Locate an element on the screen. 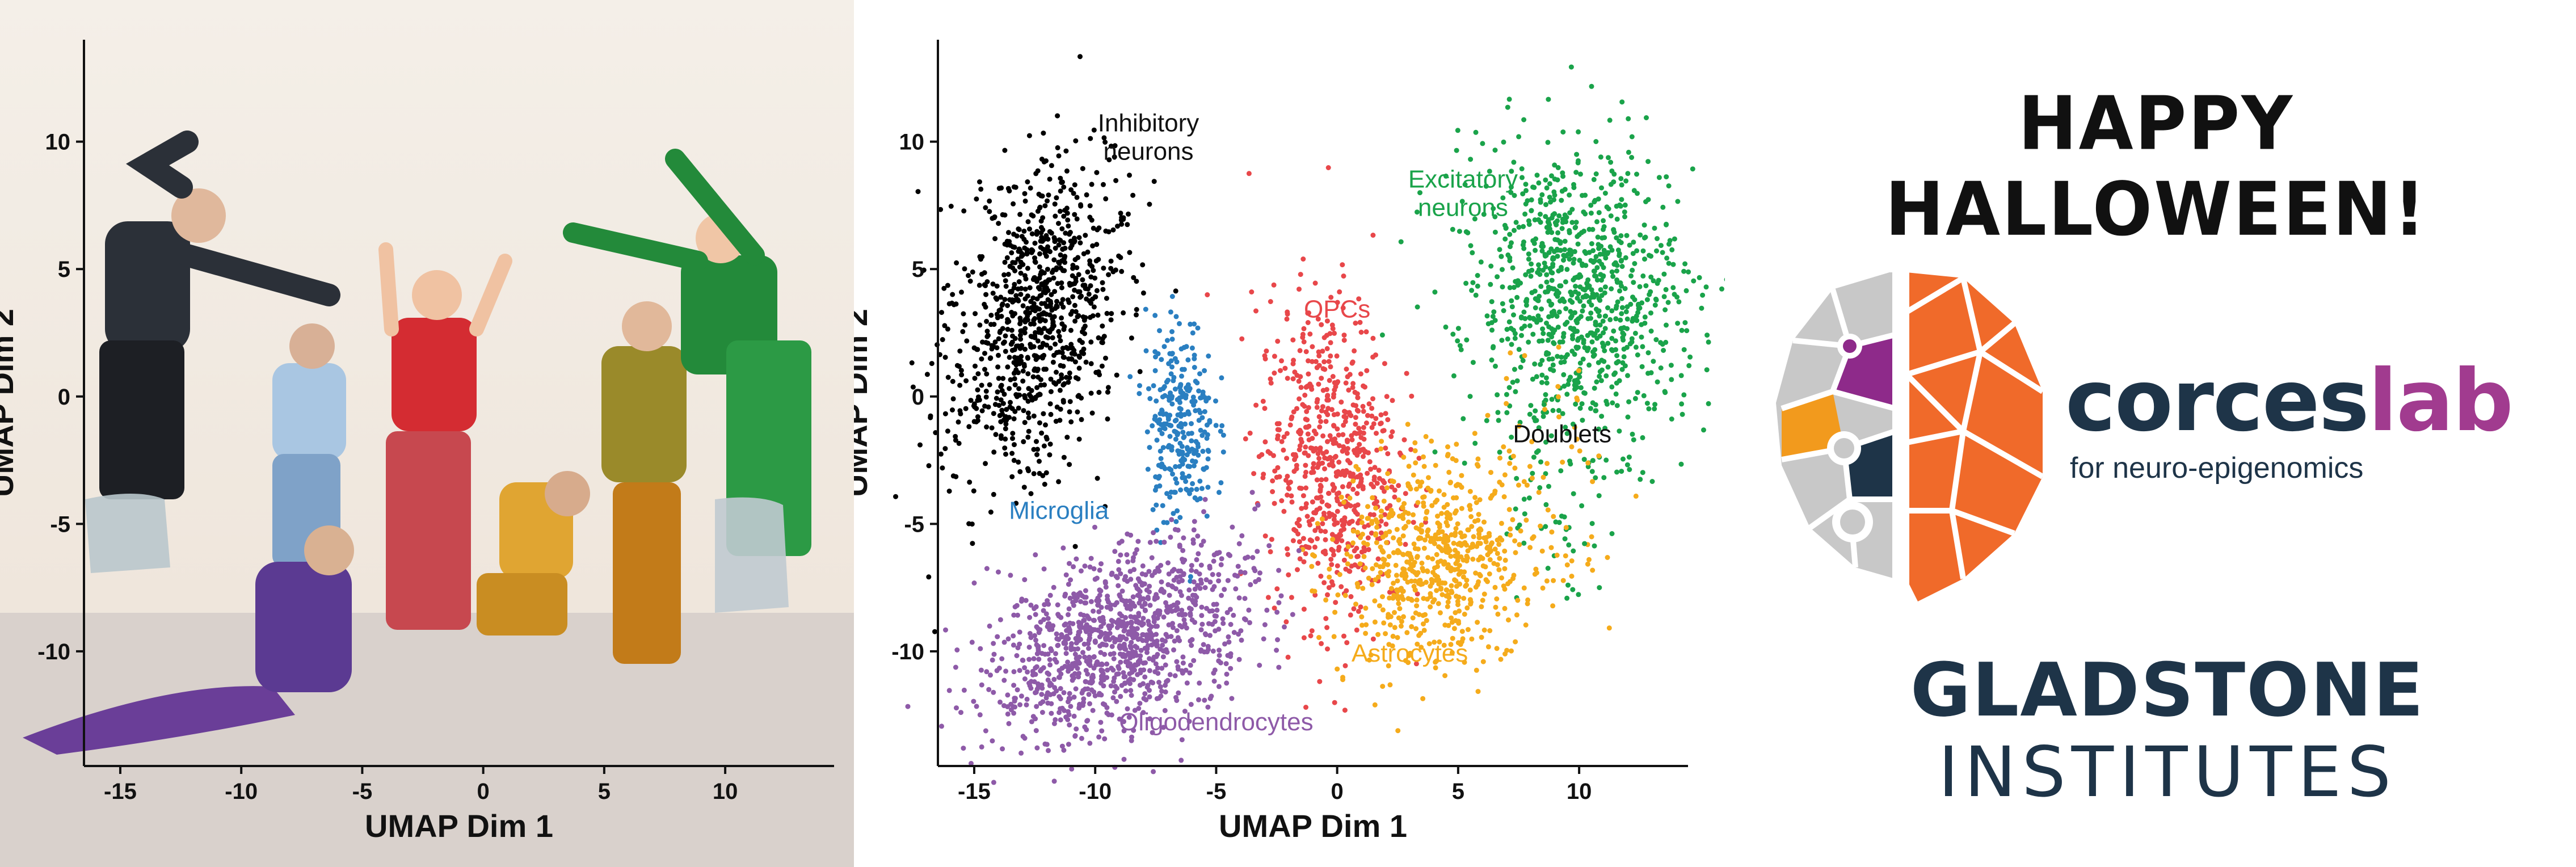 The height and width of the screenshot is (867, 2576). x-tick-label: 5 is located at coordinates (1458, 791).